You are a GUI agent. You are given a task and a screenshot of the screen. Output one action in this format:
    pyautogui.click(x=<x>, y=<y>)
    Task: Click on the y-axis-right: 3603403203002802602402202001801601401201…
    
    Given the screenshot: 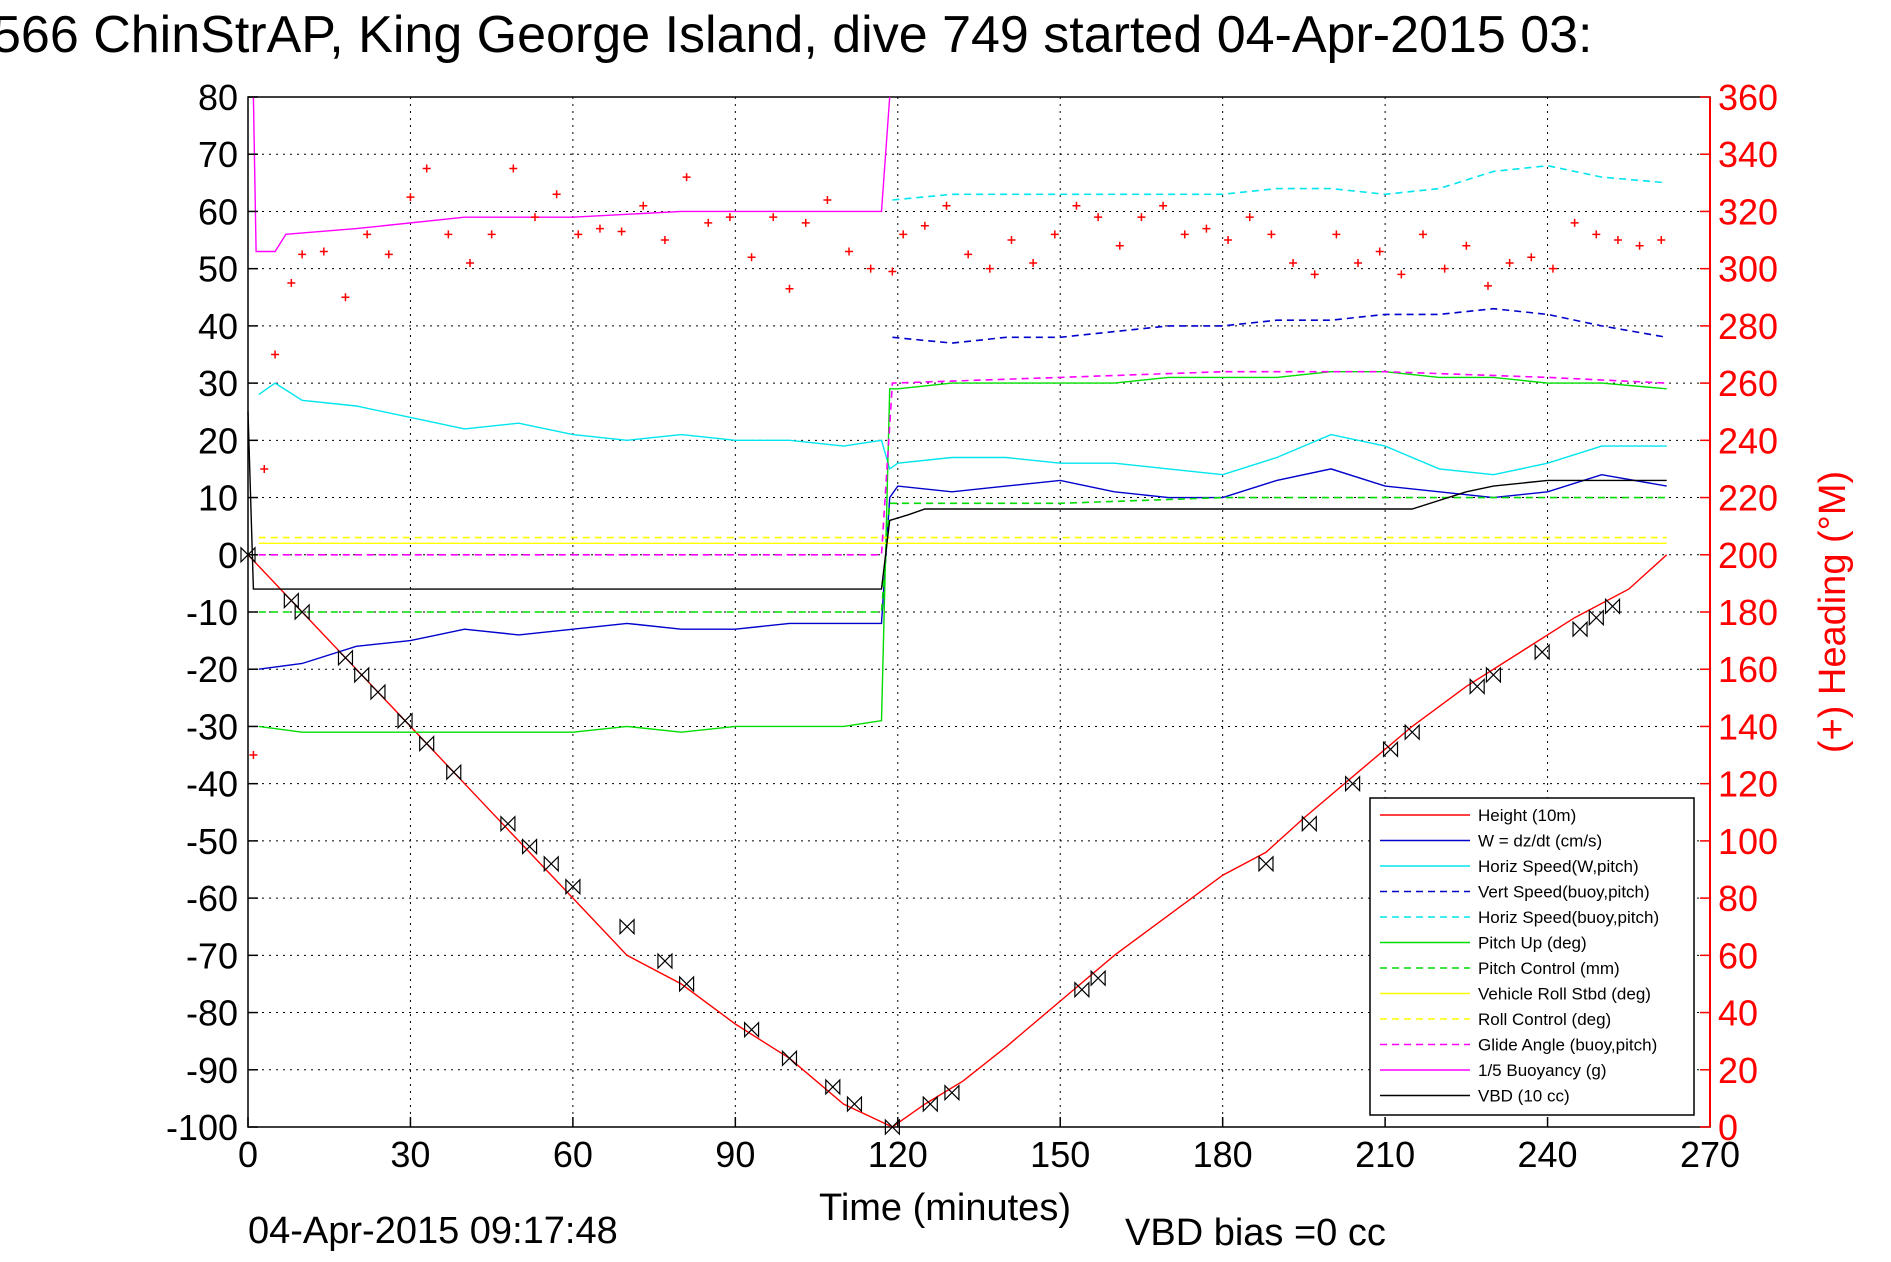 What is the action you would take?
    pyautogui.click(x=1739, y=612)
    